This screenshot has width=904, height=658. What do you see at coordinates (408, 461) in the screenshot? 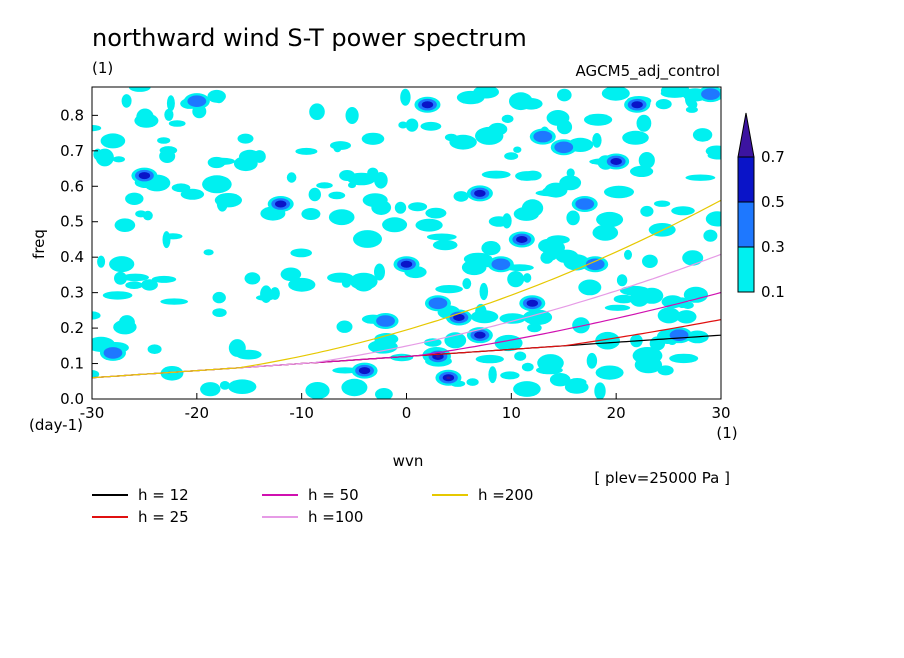
I see `x-axis-label: wvn` at bounding box center [408, 461].